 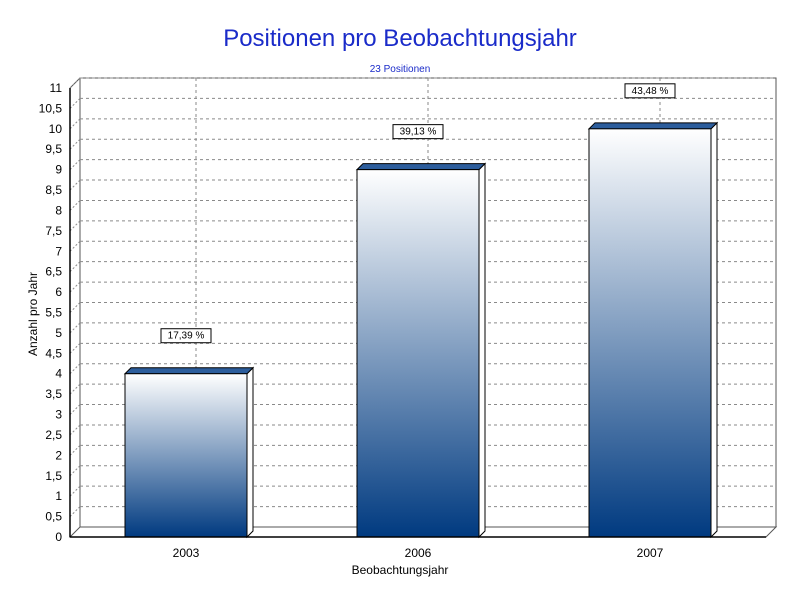 I want to click on y-tick-label: 5,5, so click(x=53, y=313).